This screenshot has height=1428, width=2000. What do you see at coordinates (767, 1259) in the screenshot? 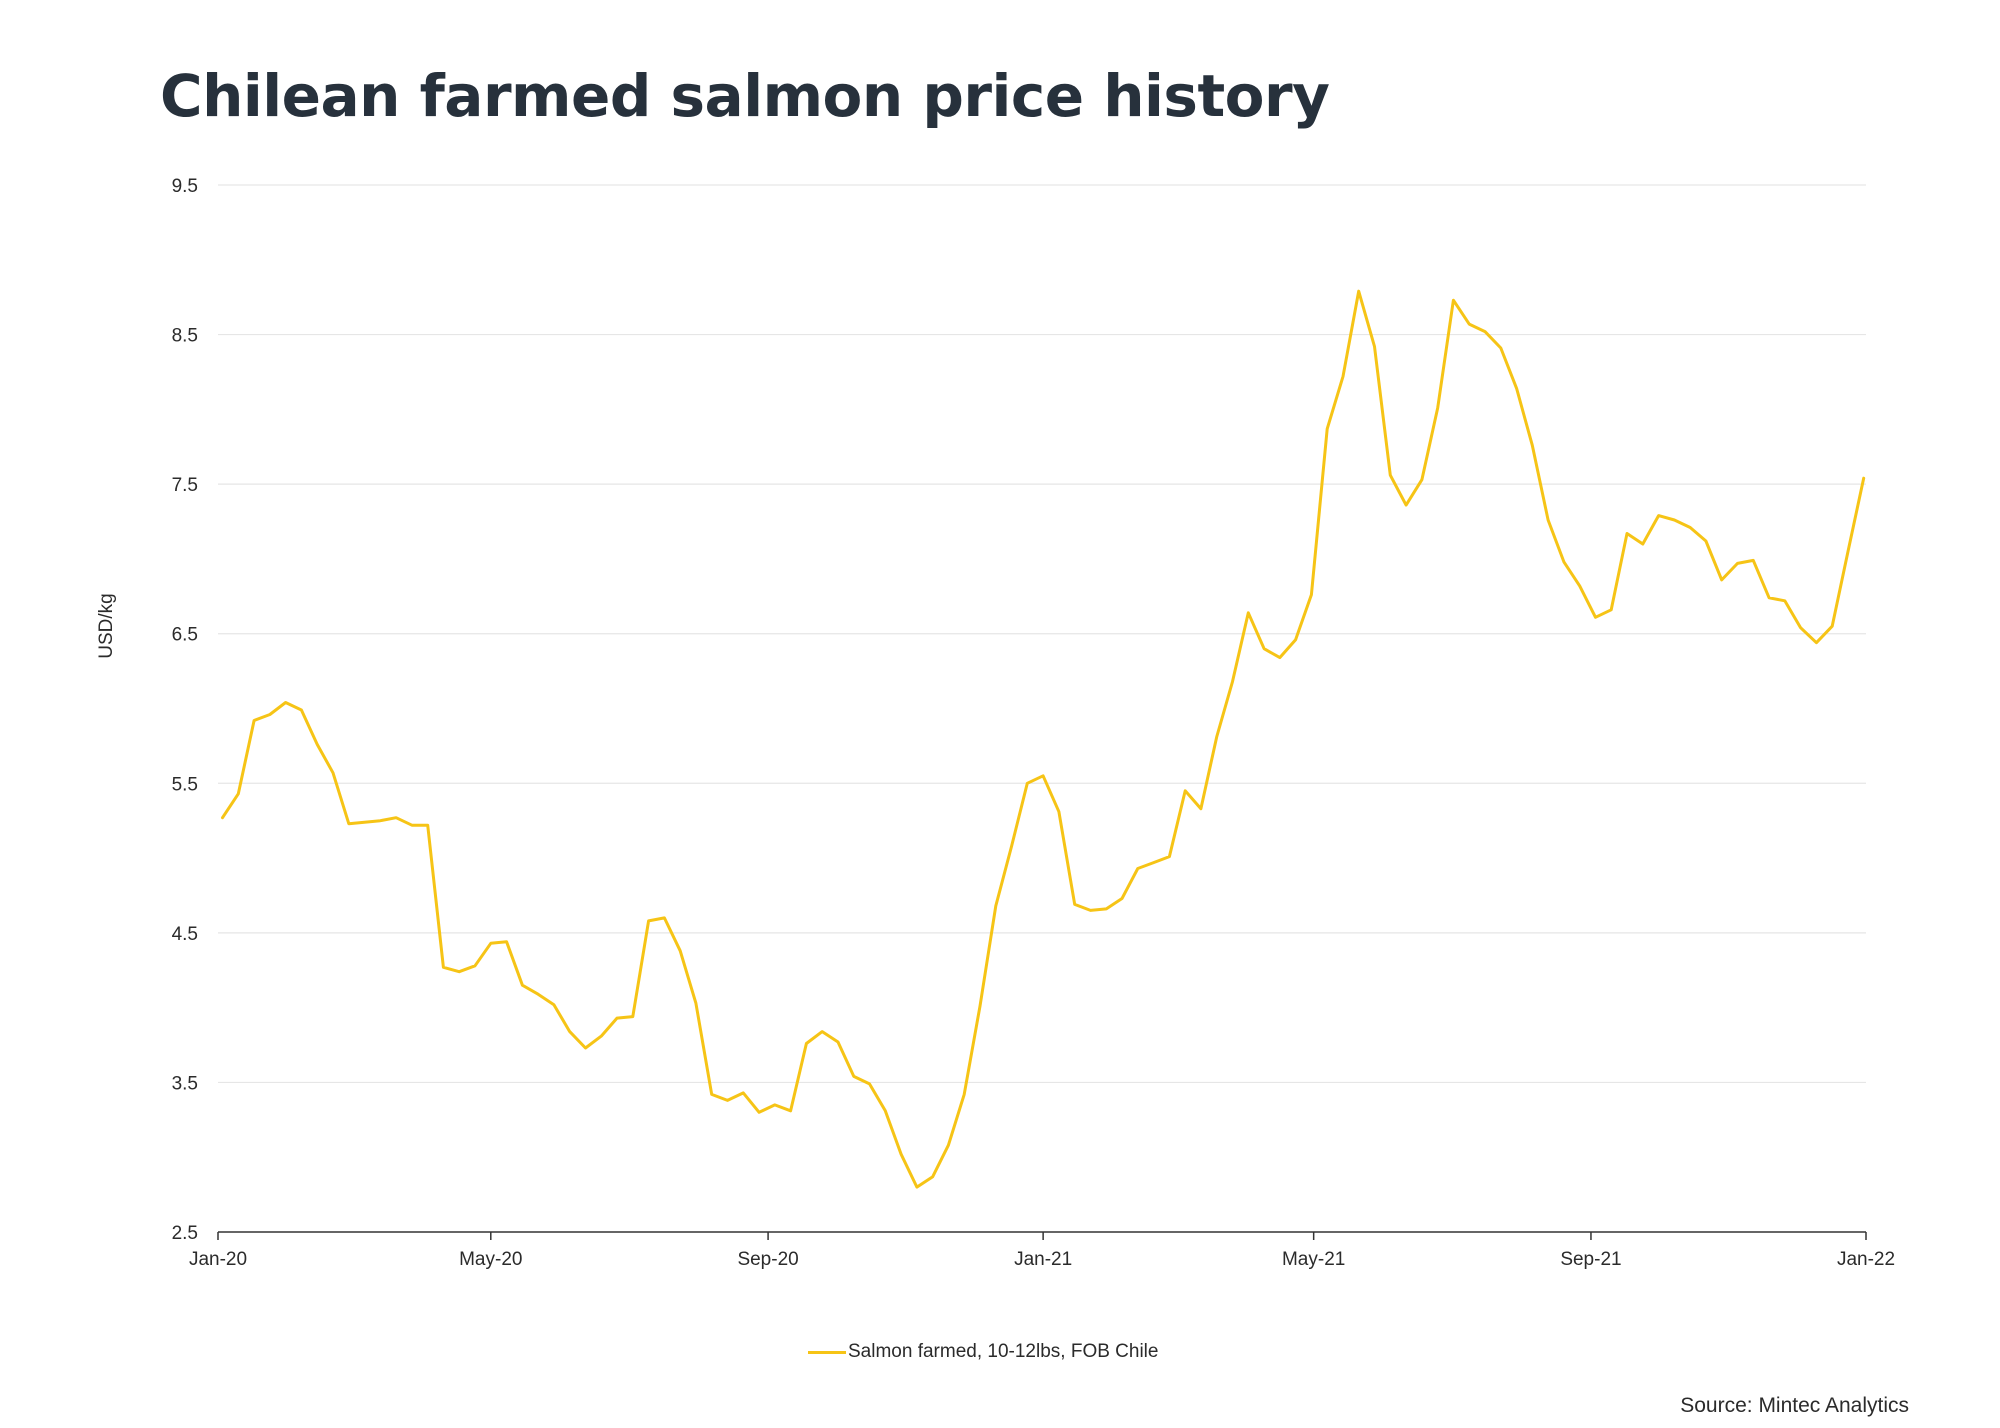
I see `x-tick-label: Sep-20` at bounding box center [767, 1259].